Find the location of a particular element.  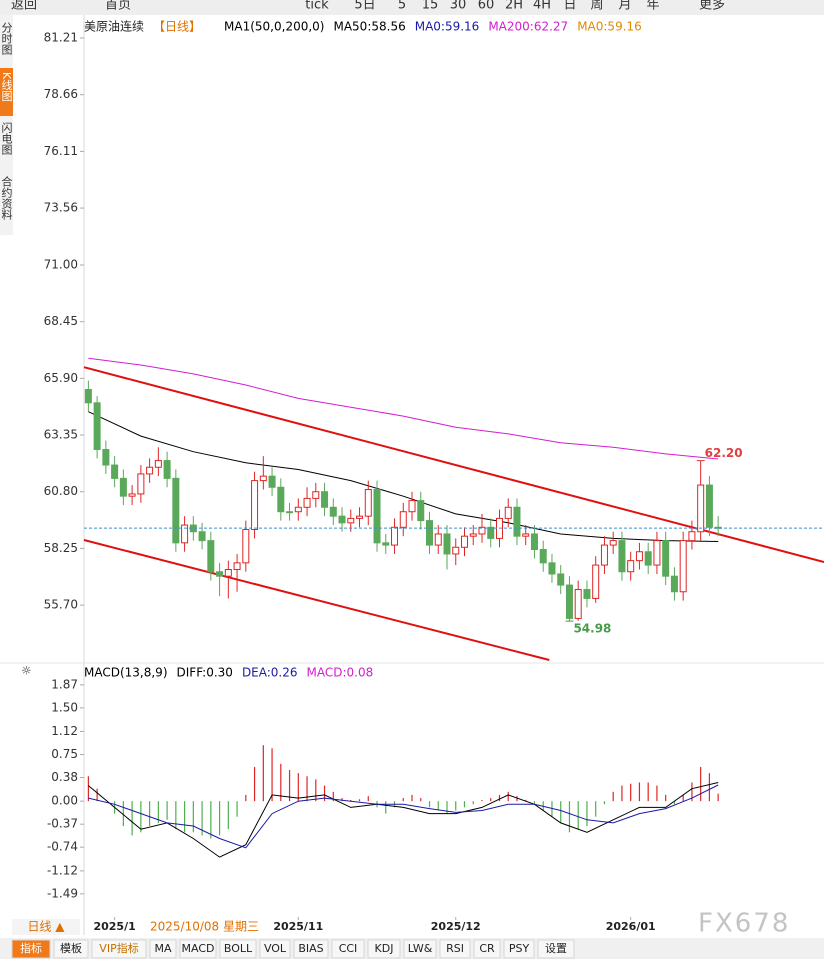

tab: CR is located at coordinates (487, 948).